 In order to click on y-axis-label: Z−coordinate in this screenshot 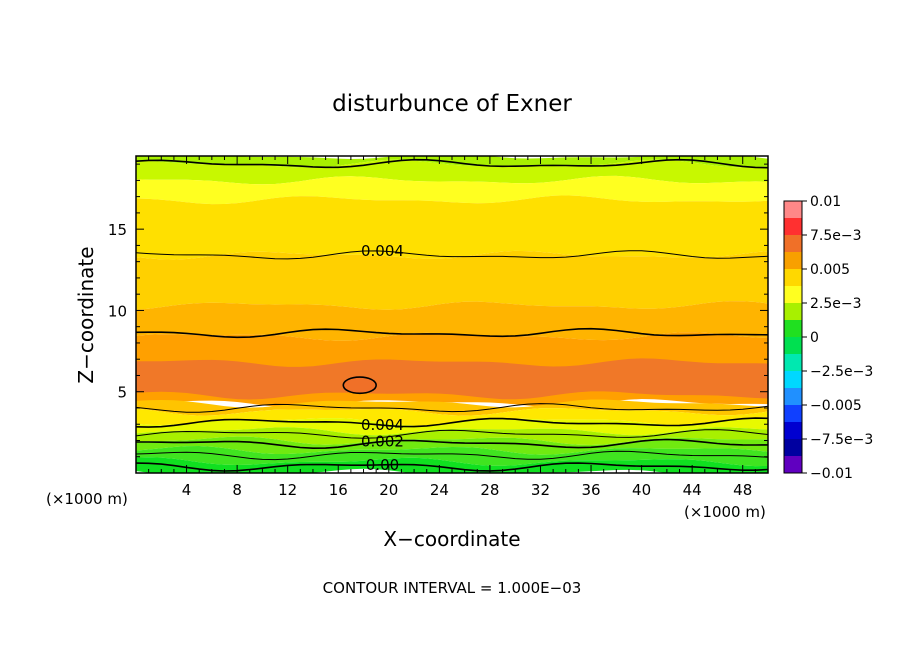, I will do `click(86, 314)`.